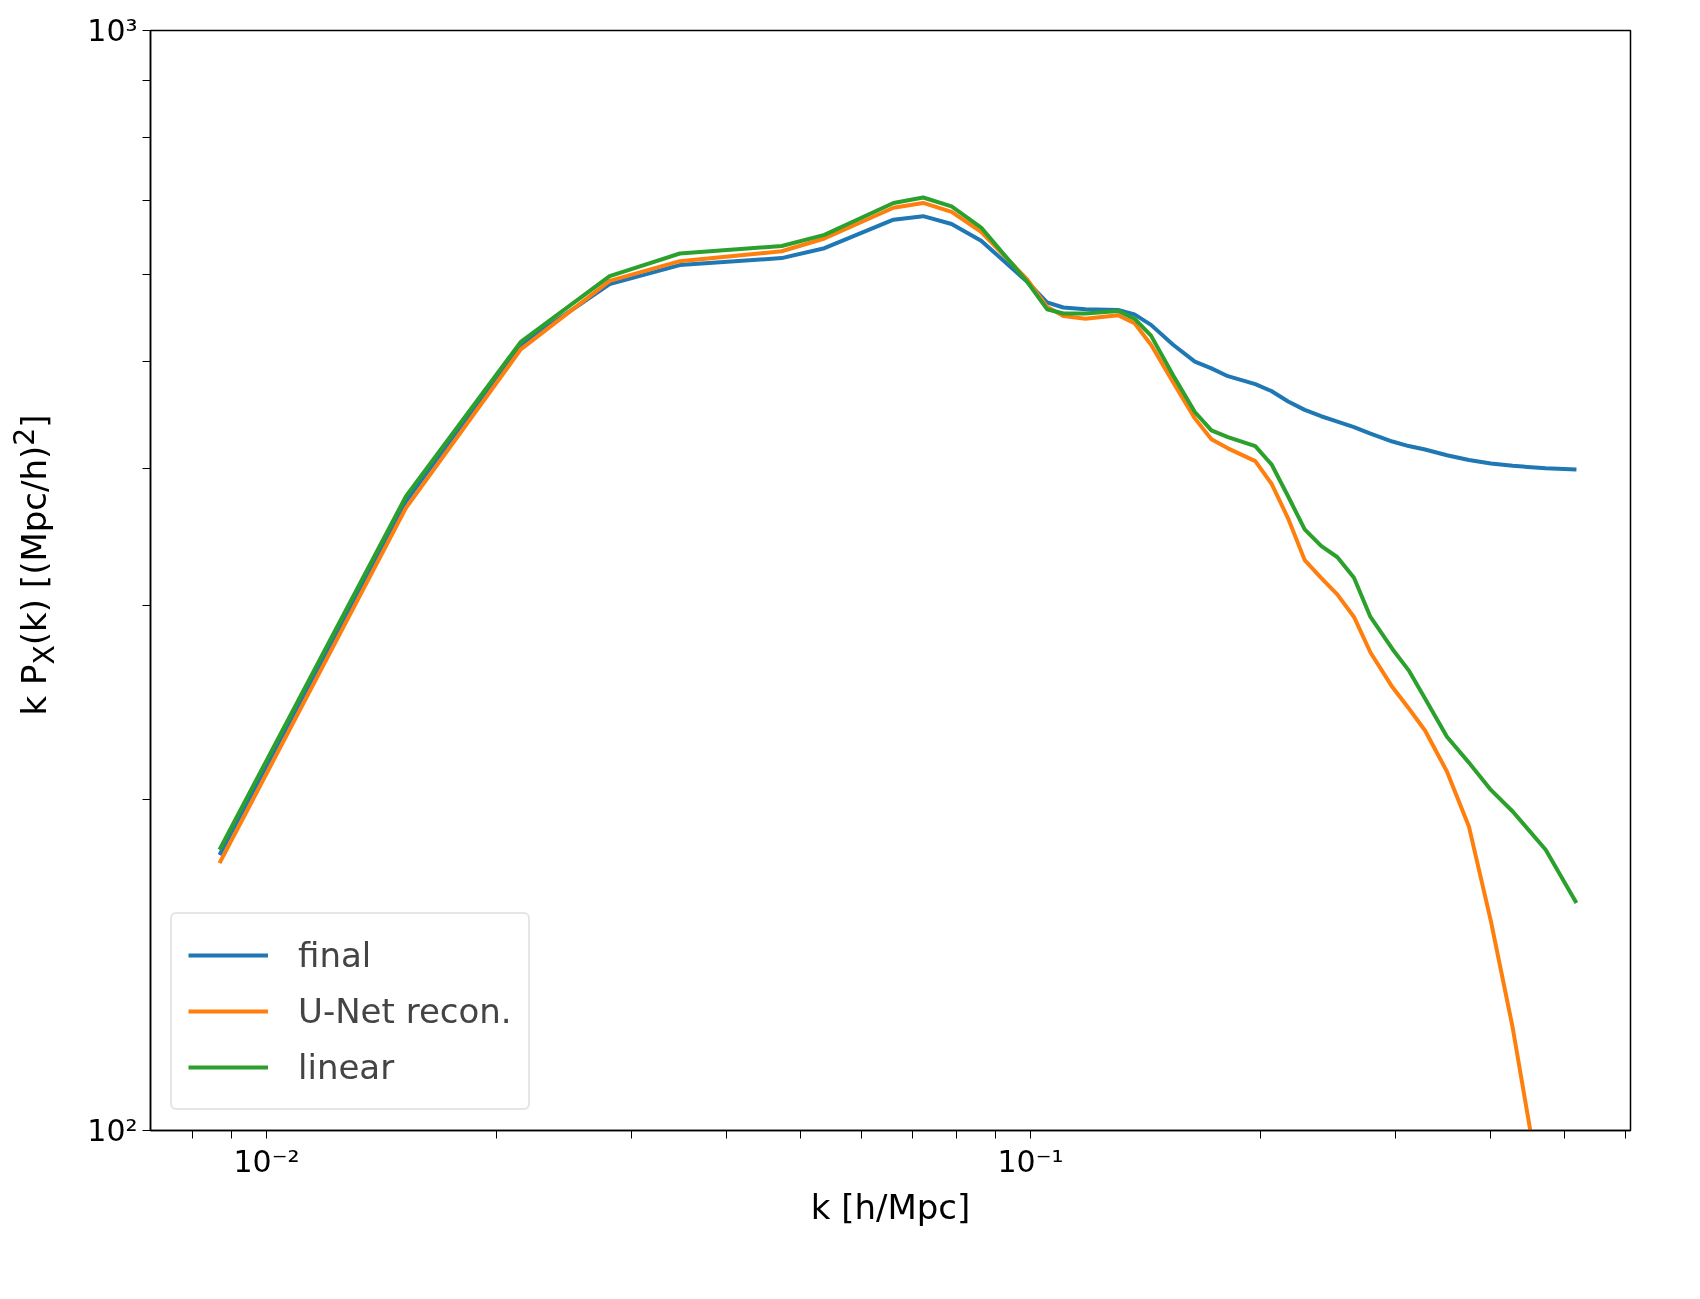 This screenshot has height=1299, width=1700. What do you see at coordinates (346, 1067) in the screenshot?
I see `legend-label: linear` at bounding box center [346, 1067].